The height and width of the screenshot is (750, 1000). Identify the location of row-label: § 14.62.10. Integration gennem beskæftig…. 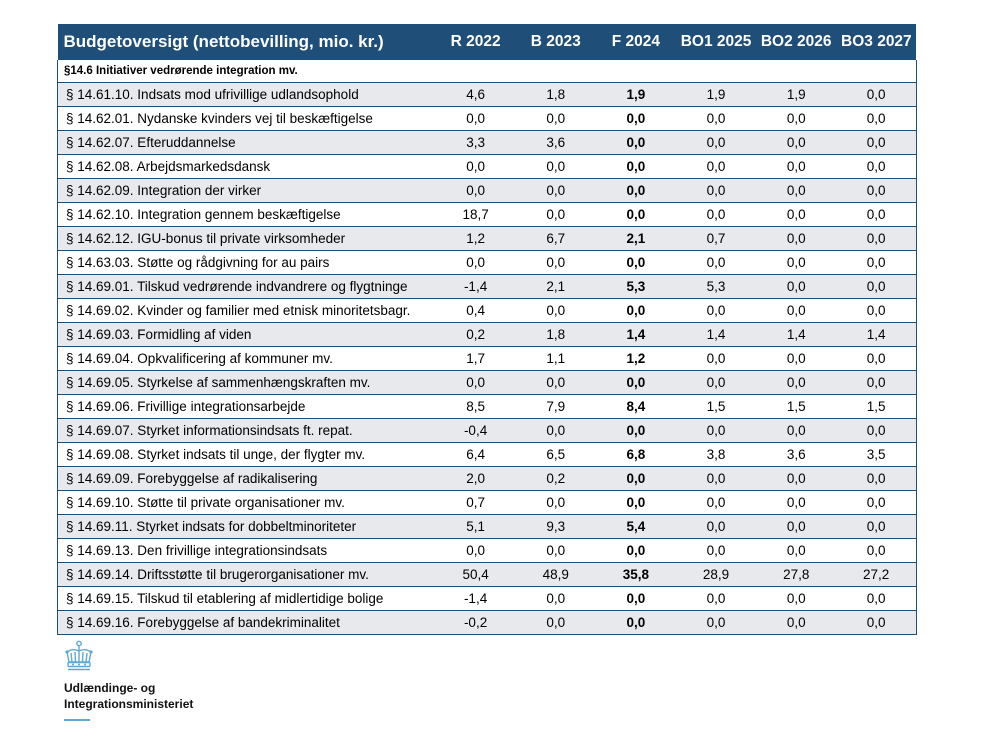
(246, 214).